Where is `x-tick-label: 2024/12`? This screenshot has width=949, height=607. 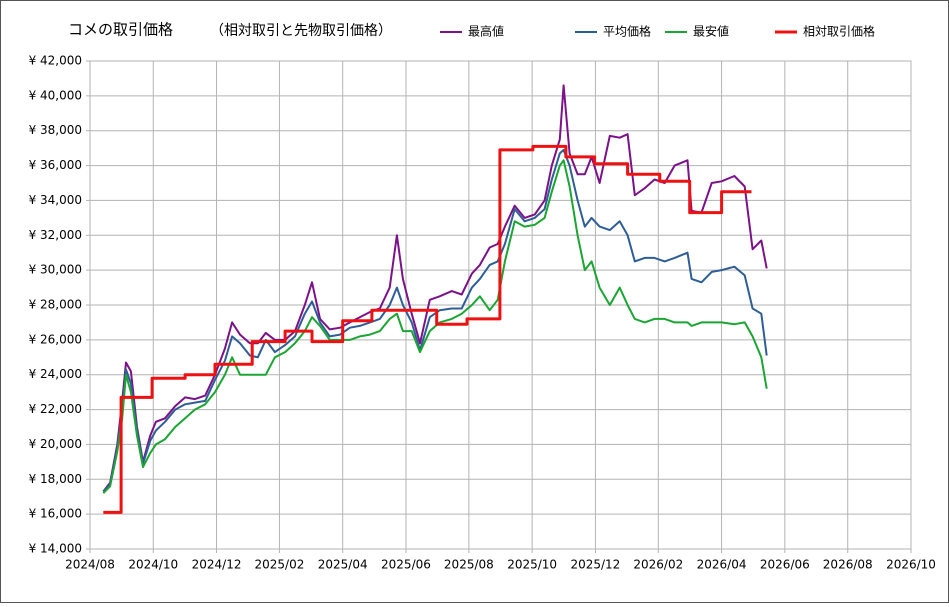 x-tick-label: 2024/12 is located at coordinates (217, 565).